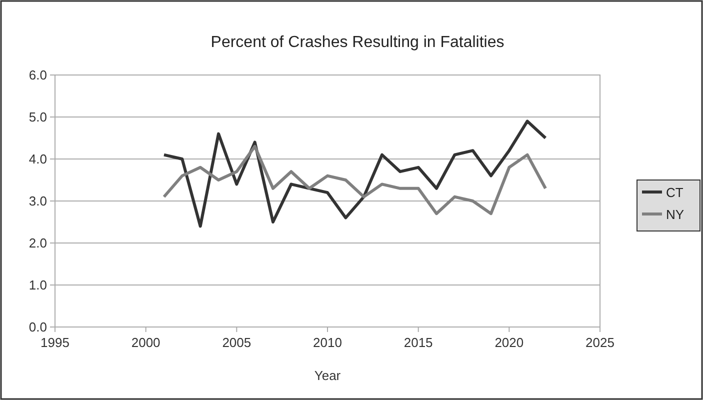  Describe the element at coordinates (237, 342) in the screenshot. I see `x-tick-label: 2005` at that location.